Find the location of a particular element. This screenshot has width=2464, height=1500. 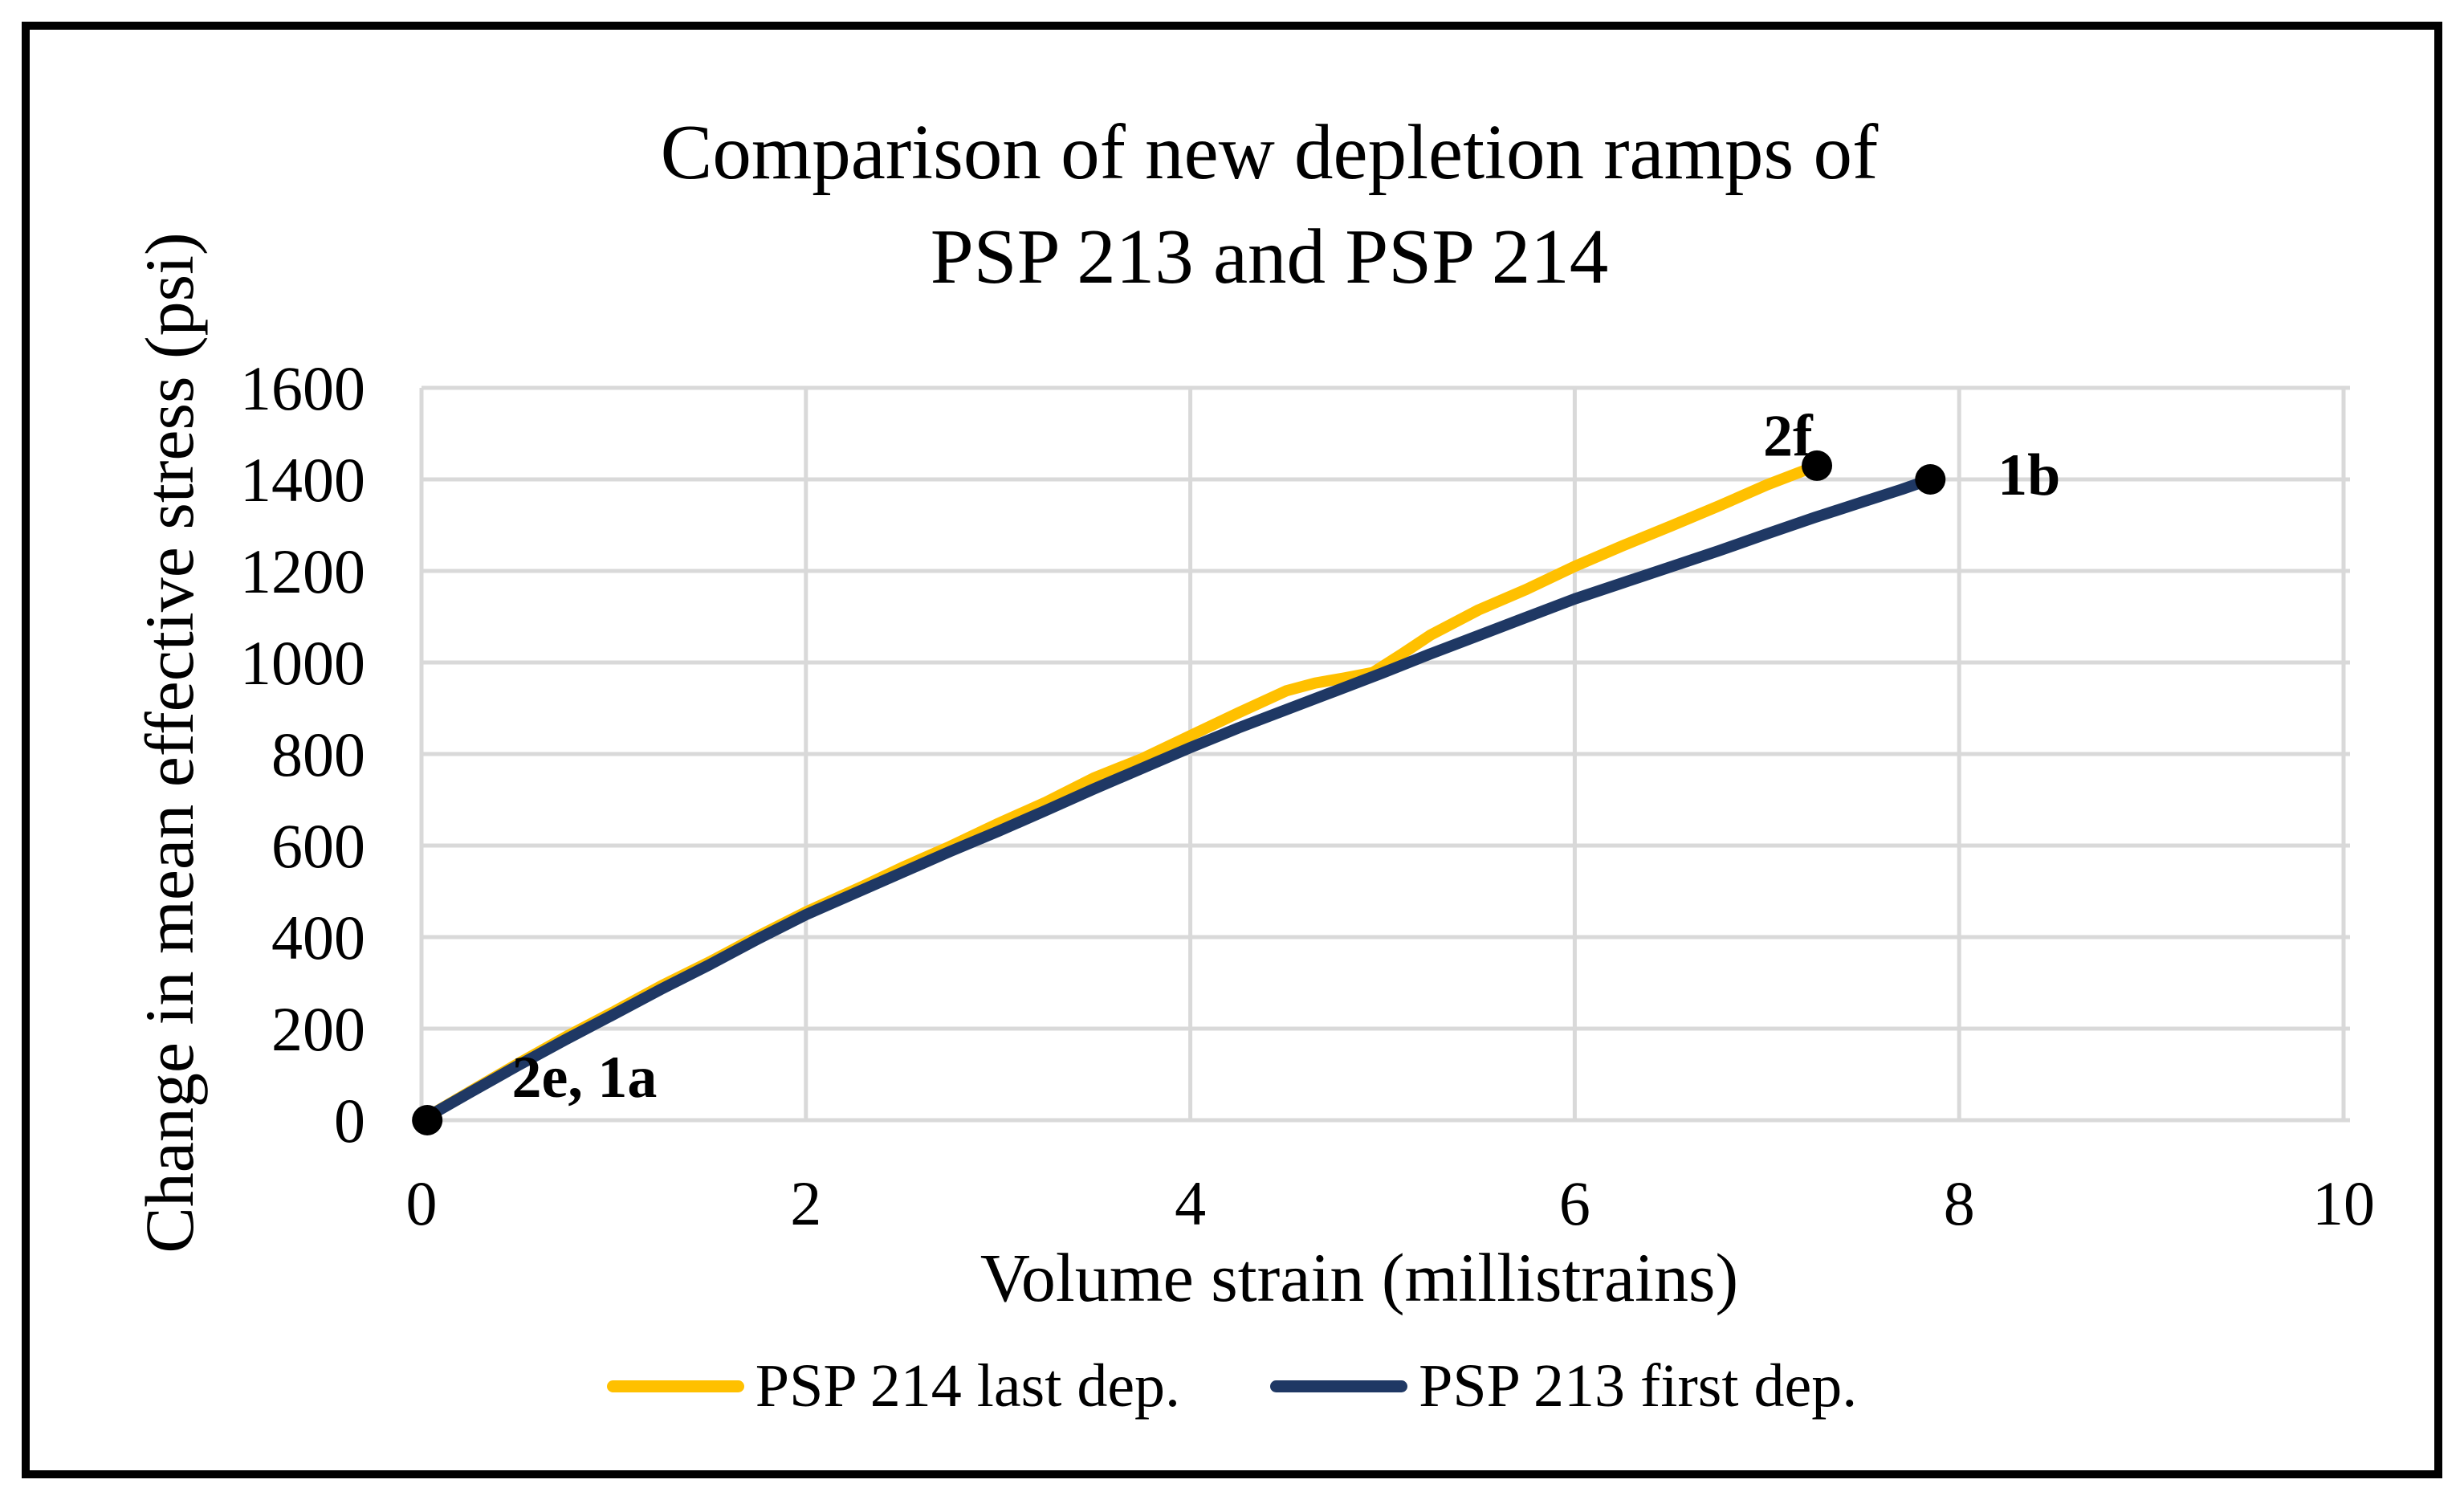

data-point-marker-2f is located at coordinates (1817, 465).